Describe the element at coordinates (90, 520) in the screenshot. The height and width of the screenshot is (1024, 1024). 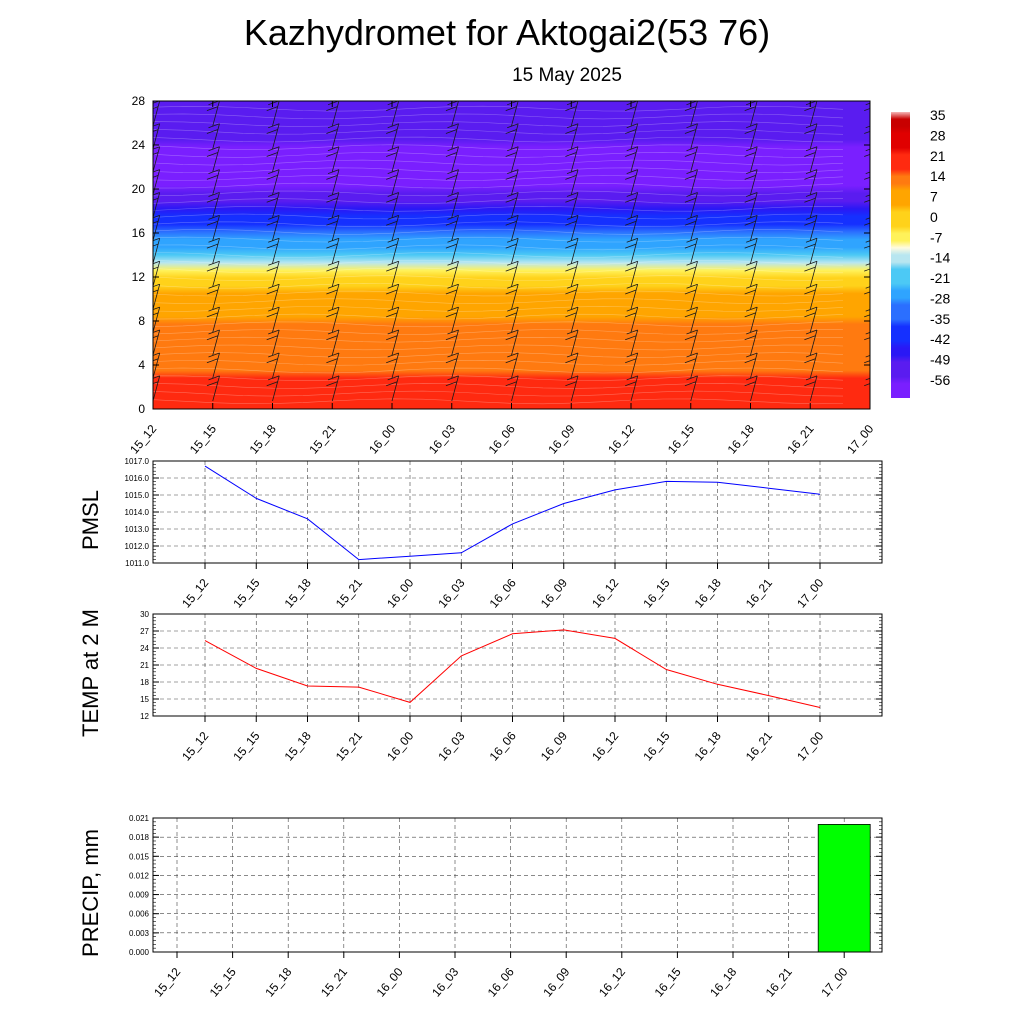
I see `y-axis-label: PMSL` at that location.